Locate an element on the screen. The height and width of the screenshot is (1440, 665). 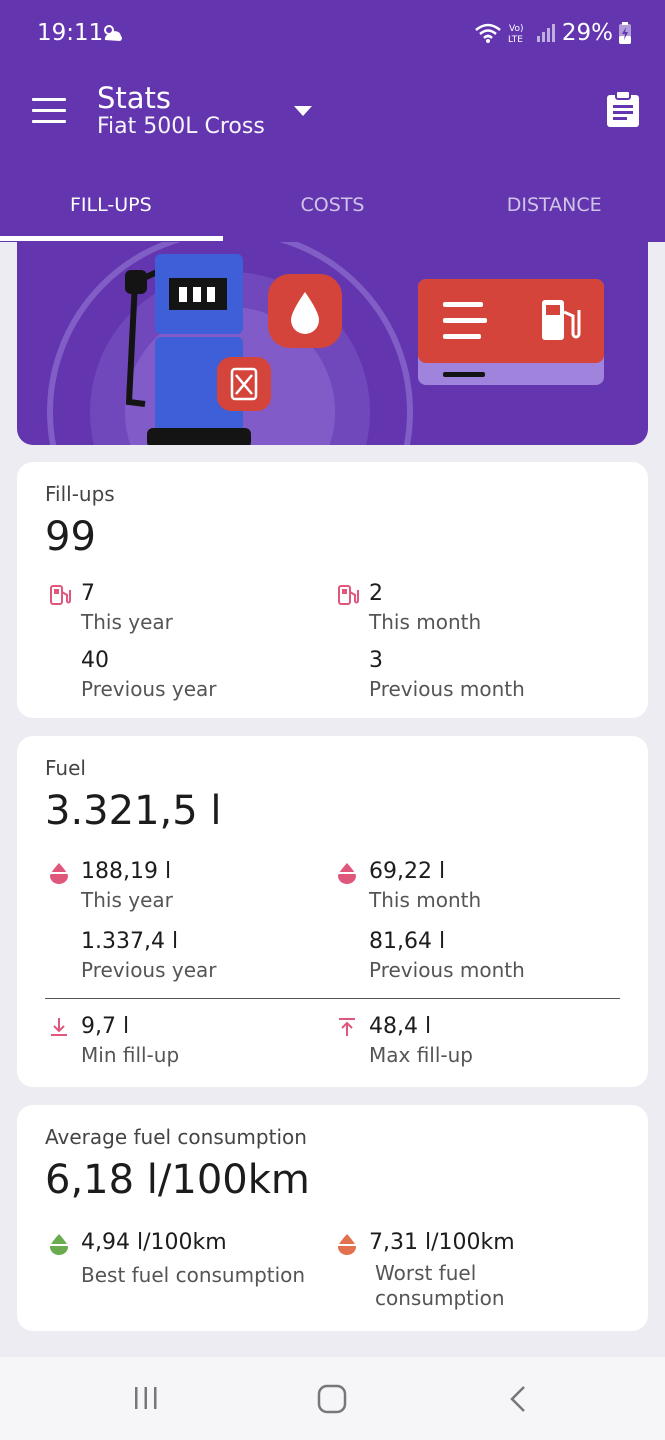
fuel-total: 3.321,5 l is located at coordinates (133, 811).